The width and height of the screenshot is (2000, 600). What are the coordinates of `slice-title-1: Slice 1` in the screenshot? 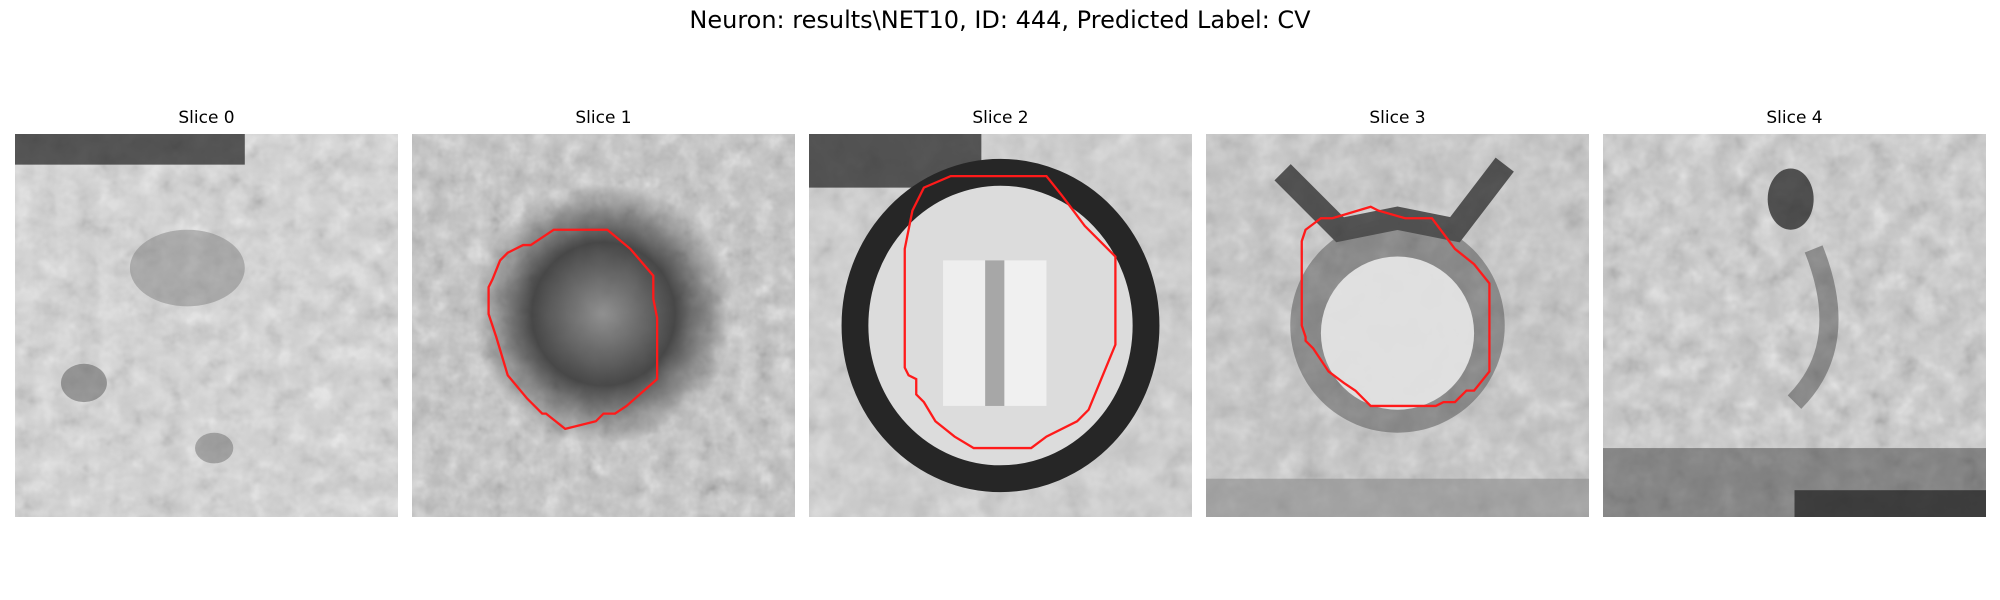 It's located at (603, 118).